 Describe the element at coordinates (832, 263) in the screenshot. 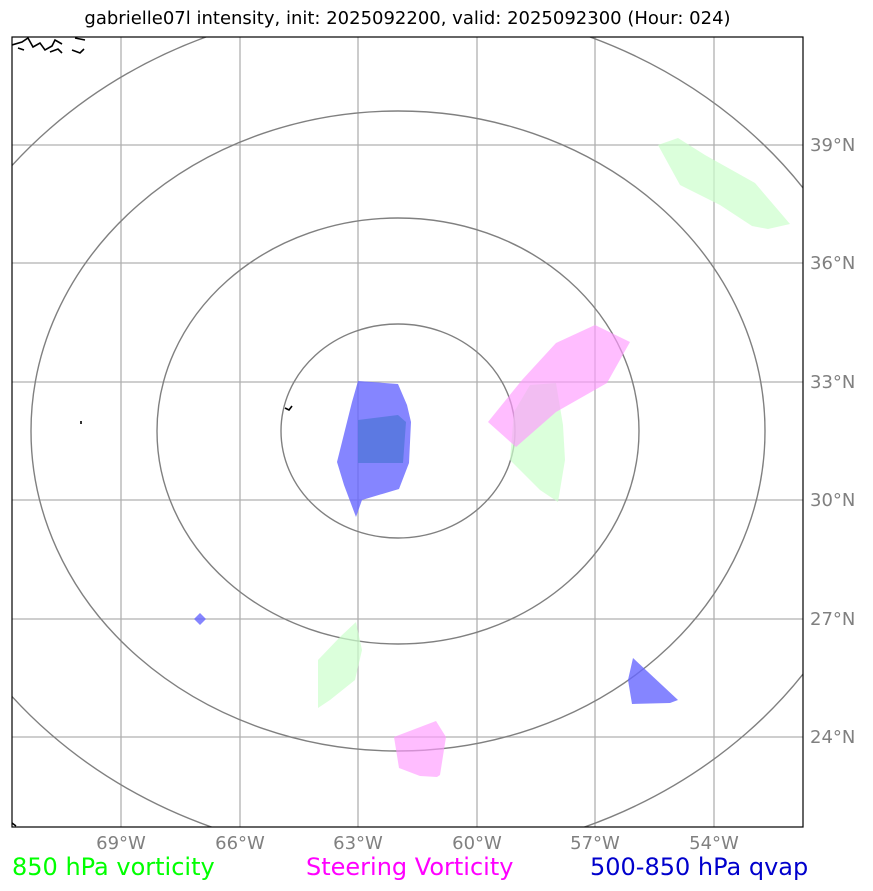

I see `lat-tick-label: 36°N` at that location.